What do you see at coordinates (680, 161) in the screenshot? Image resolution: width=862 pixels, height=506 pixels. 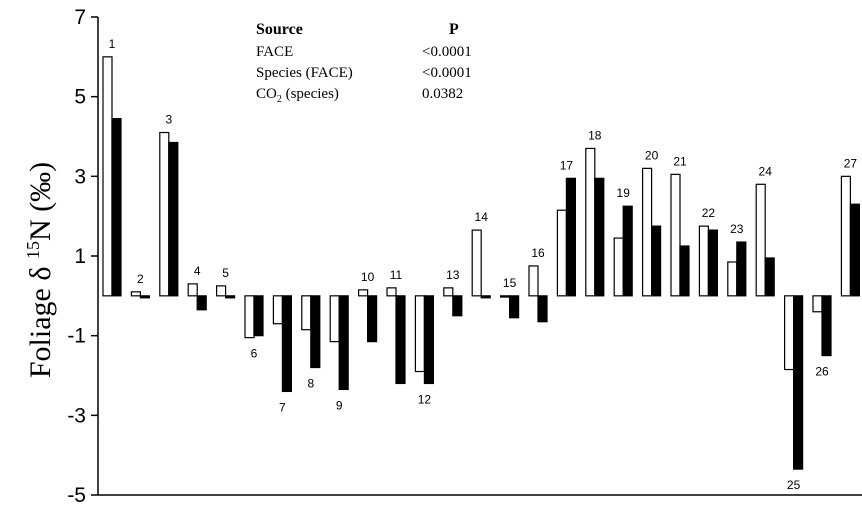 I see `bar-category-label: 21` at bounding box center [680, 161].